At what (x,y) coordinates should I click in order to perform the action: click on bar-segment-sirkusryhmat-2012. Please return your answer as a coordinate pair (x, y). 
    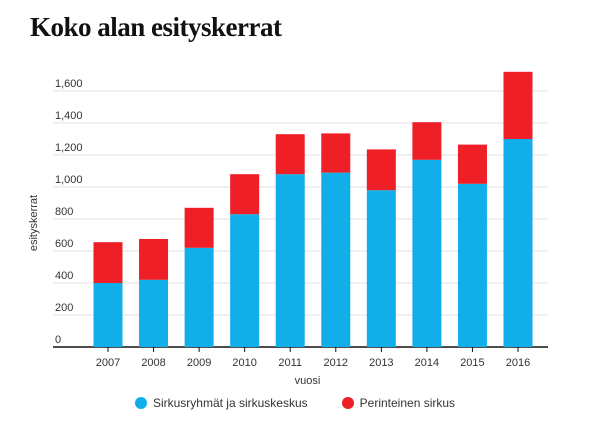
    Looking at the image, I should click on (336, 259).